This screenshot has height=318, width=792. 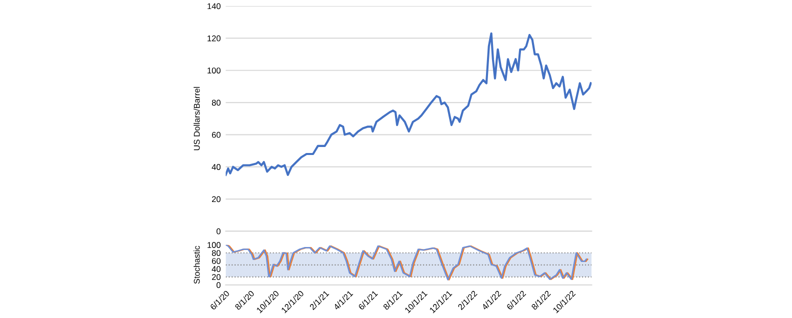 I want to click on y-axis-title: US Dollars/Barrel, so click(x=197, y=118).